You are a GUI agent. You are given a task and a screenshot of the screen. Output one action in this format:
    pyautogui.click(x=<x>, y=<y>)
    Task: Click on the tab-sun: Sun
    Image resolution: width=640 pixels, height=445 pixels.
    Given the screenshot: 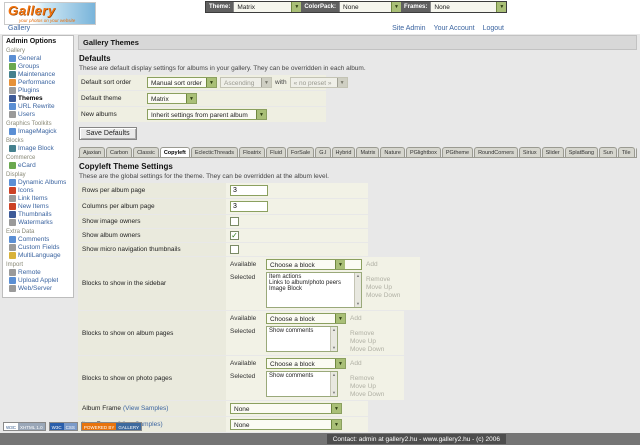 What is the action you would take?
    pyautogui.click(x=608, y=152)
    